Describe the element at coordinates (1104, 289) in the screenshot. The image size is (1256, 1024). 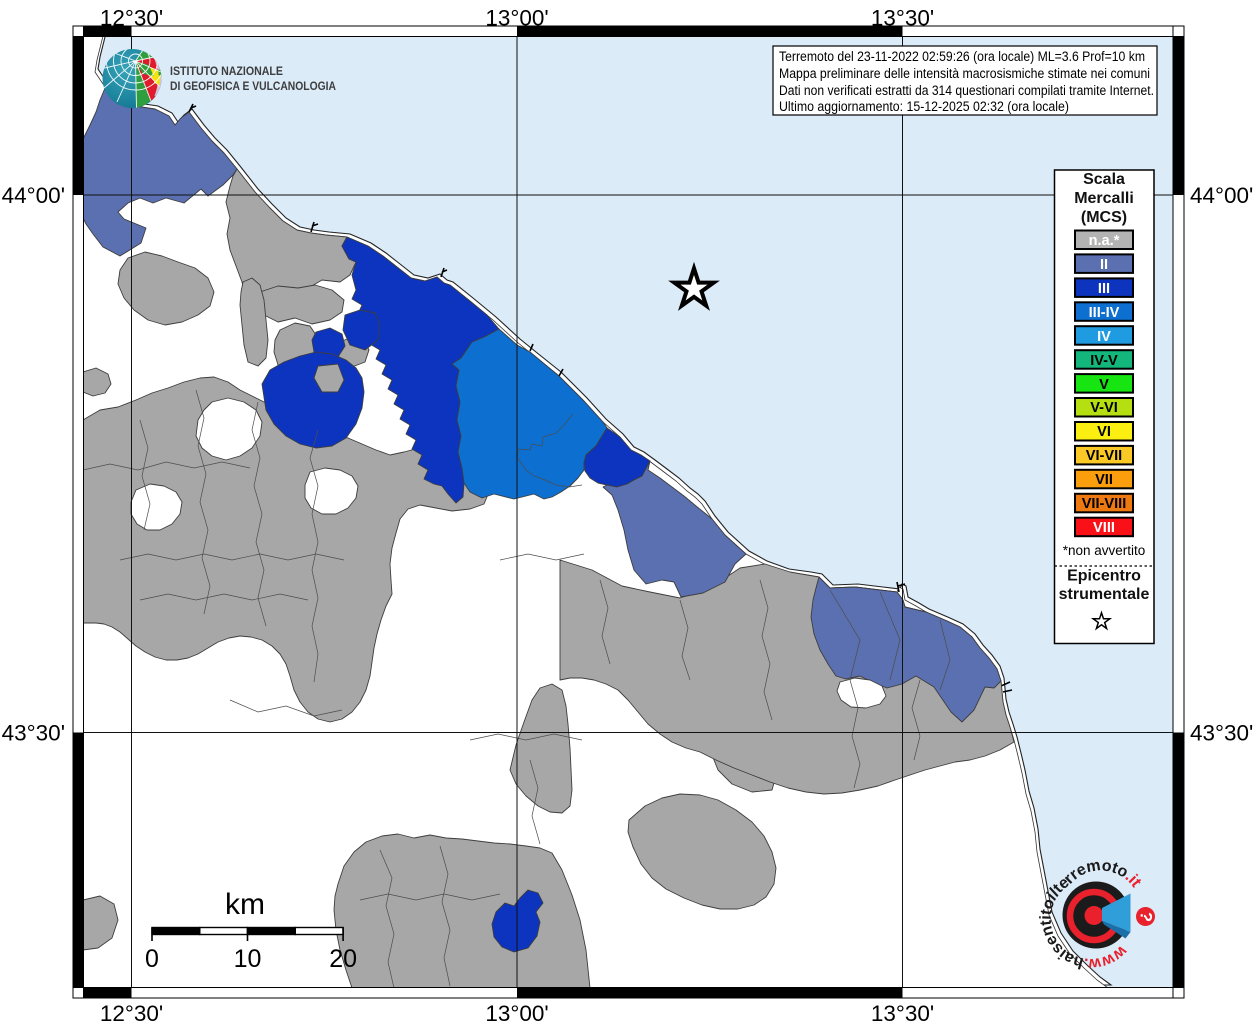
I see `svg-text: III` at that location.